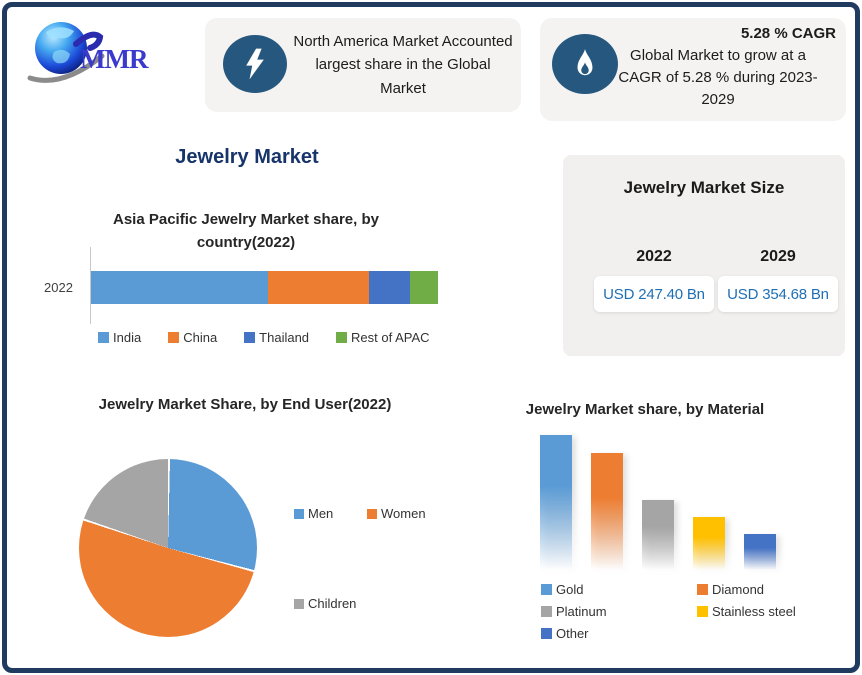 Image resolution: width=862 pixels, height=675 pixels. I want to click on value-2022: USD 247.40 Bn, so click(654, 294).